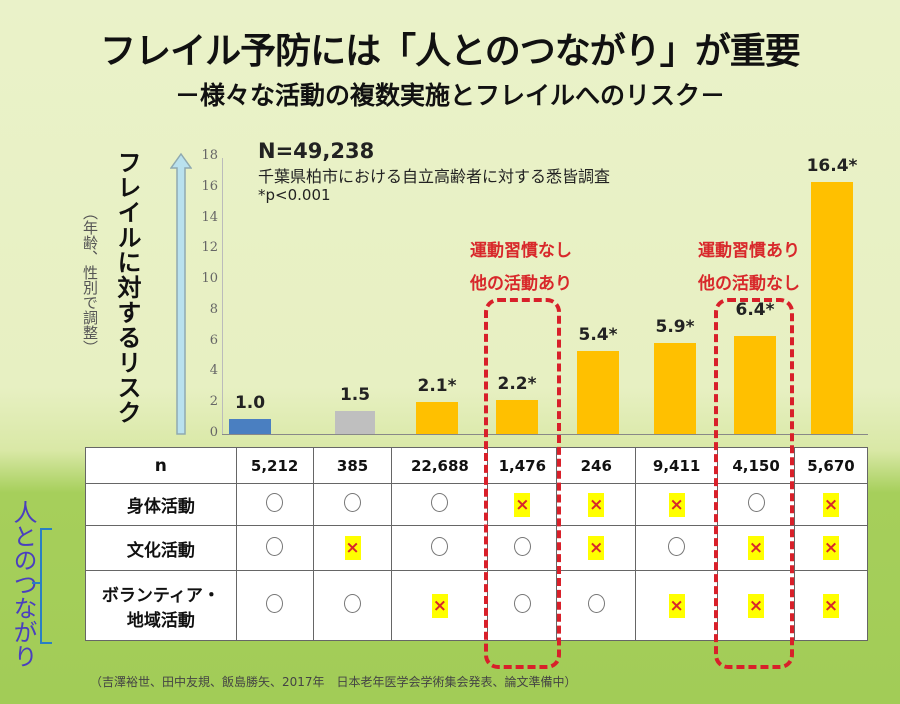 The height and width of the screenshot is (704, 900). I want to click on row-header: 身体活動, so click(161, 504).